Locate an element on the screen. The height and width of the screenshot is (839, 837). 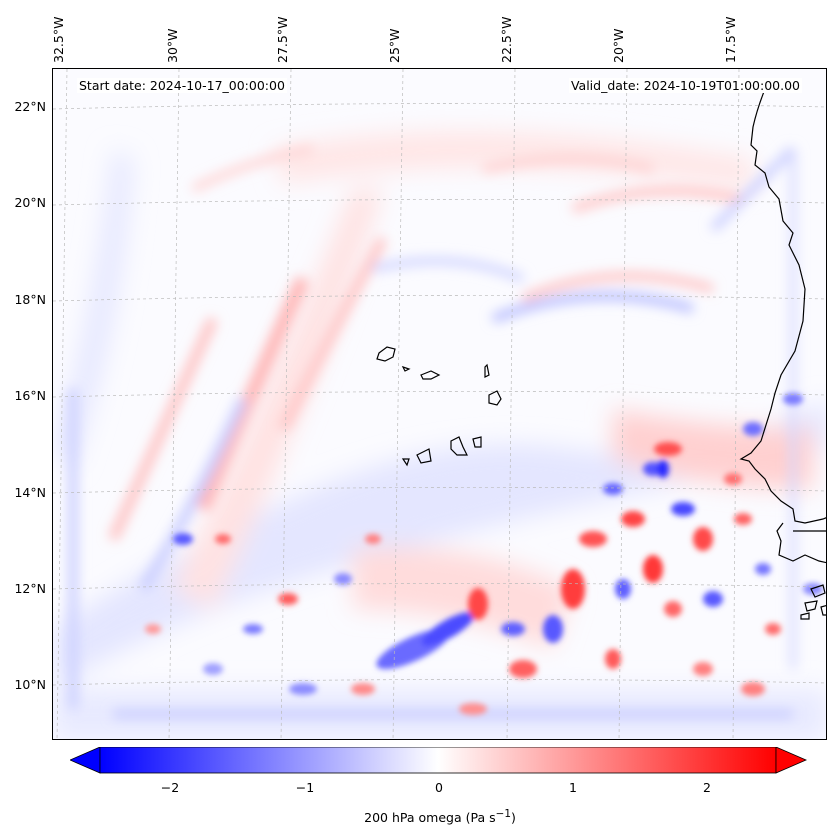
lon-label-25w: 25°W is located at coordinates (394, 45).